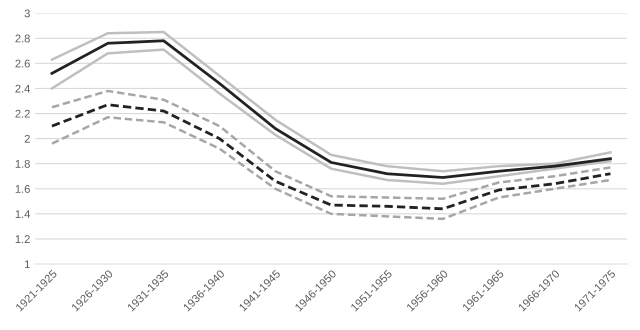 This screenshot has height=330, width=640. What do you see at coordinates (22, 88) in the screenshot?
I see `y-tick-label: 2.4` at bounding box center [22, 88].